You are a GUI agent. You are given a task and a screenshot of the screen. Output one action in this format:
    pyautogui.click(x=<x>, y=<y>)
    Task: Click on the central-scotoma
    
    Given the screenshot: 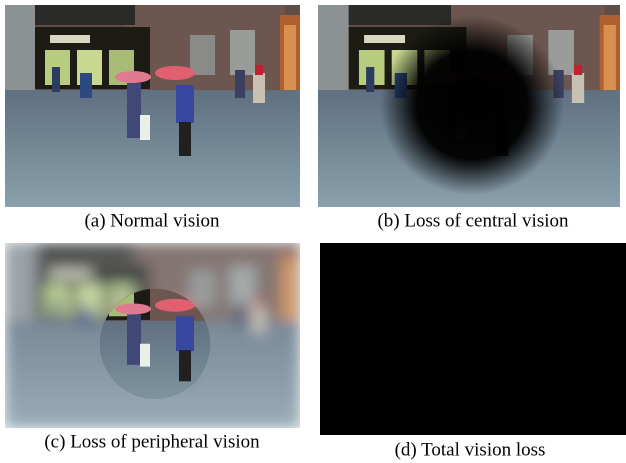 What is the action you would take?
    pyautogui.click(x=472, y=105)
    